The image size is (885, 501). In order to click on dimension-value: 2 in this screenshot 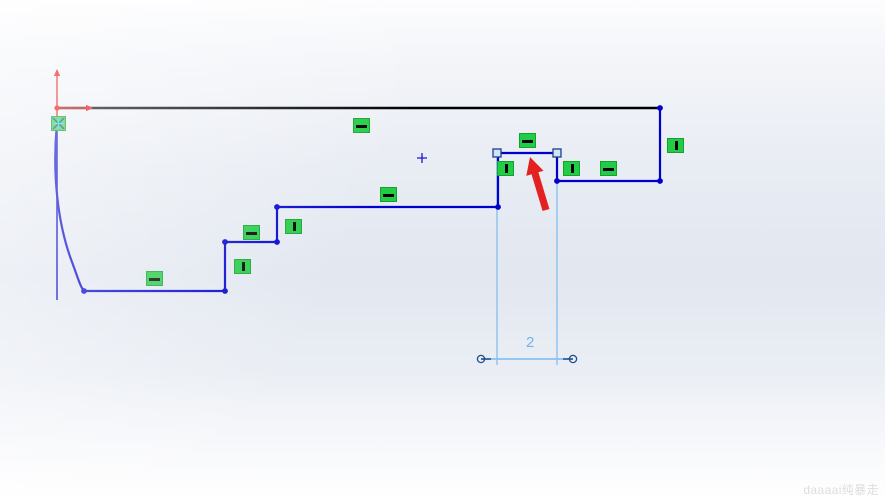, I will do `click(530, 342)`.